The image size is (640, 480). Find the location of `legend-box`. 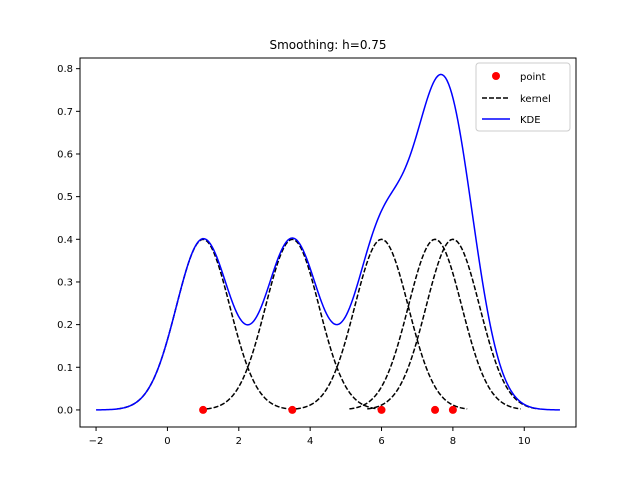

legend-box is located at coordinates (523, 97).